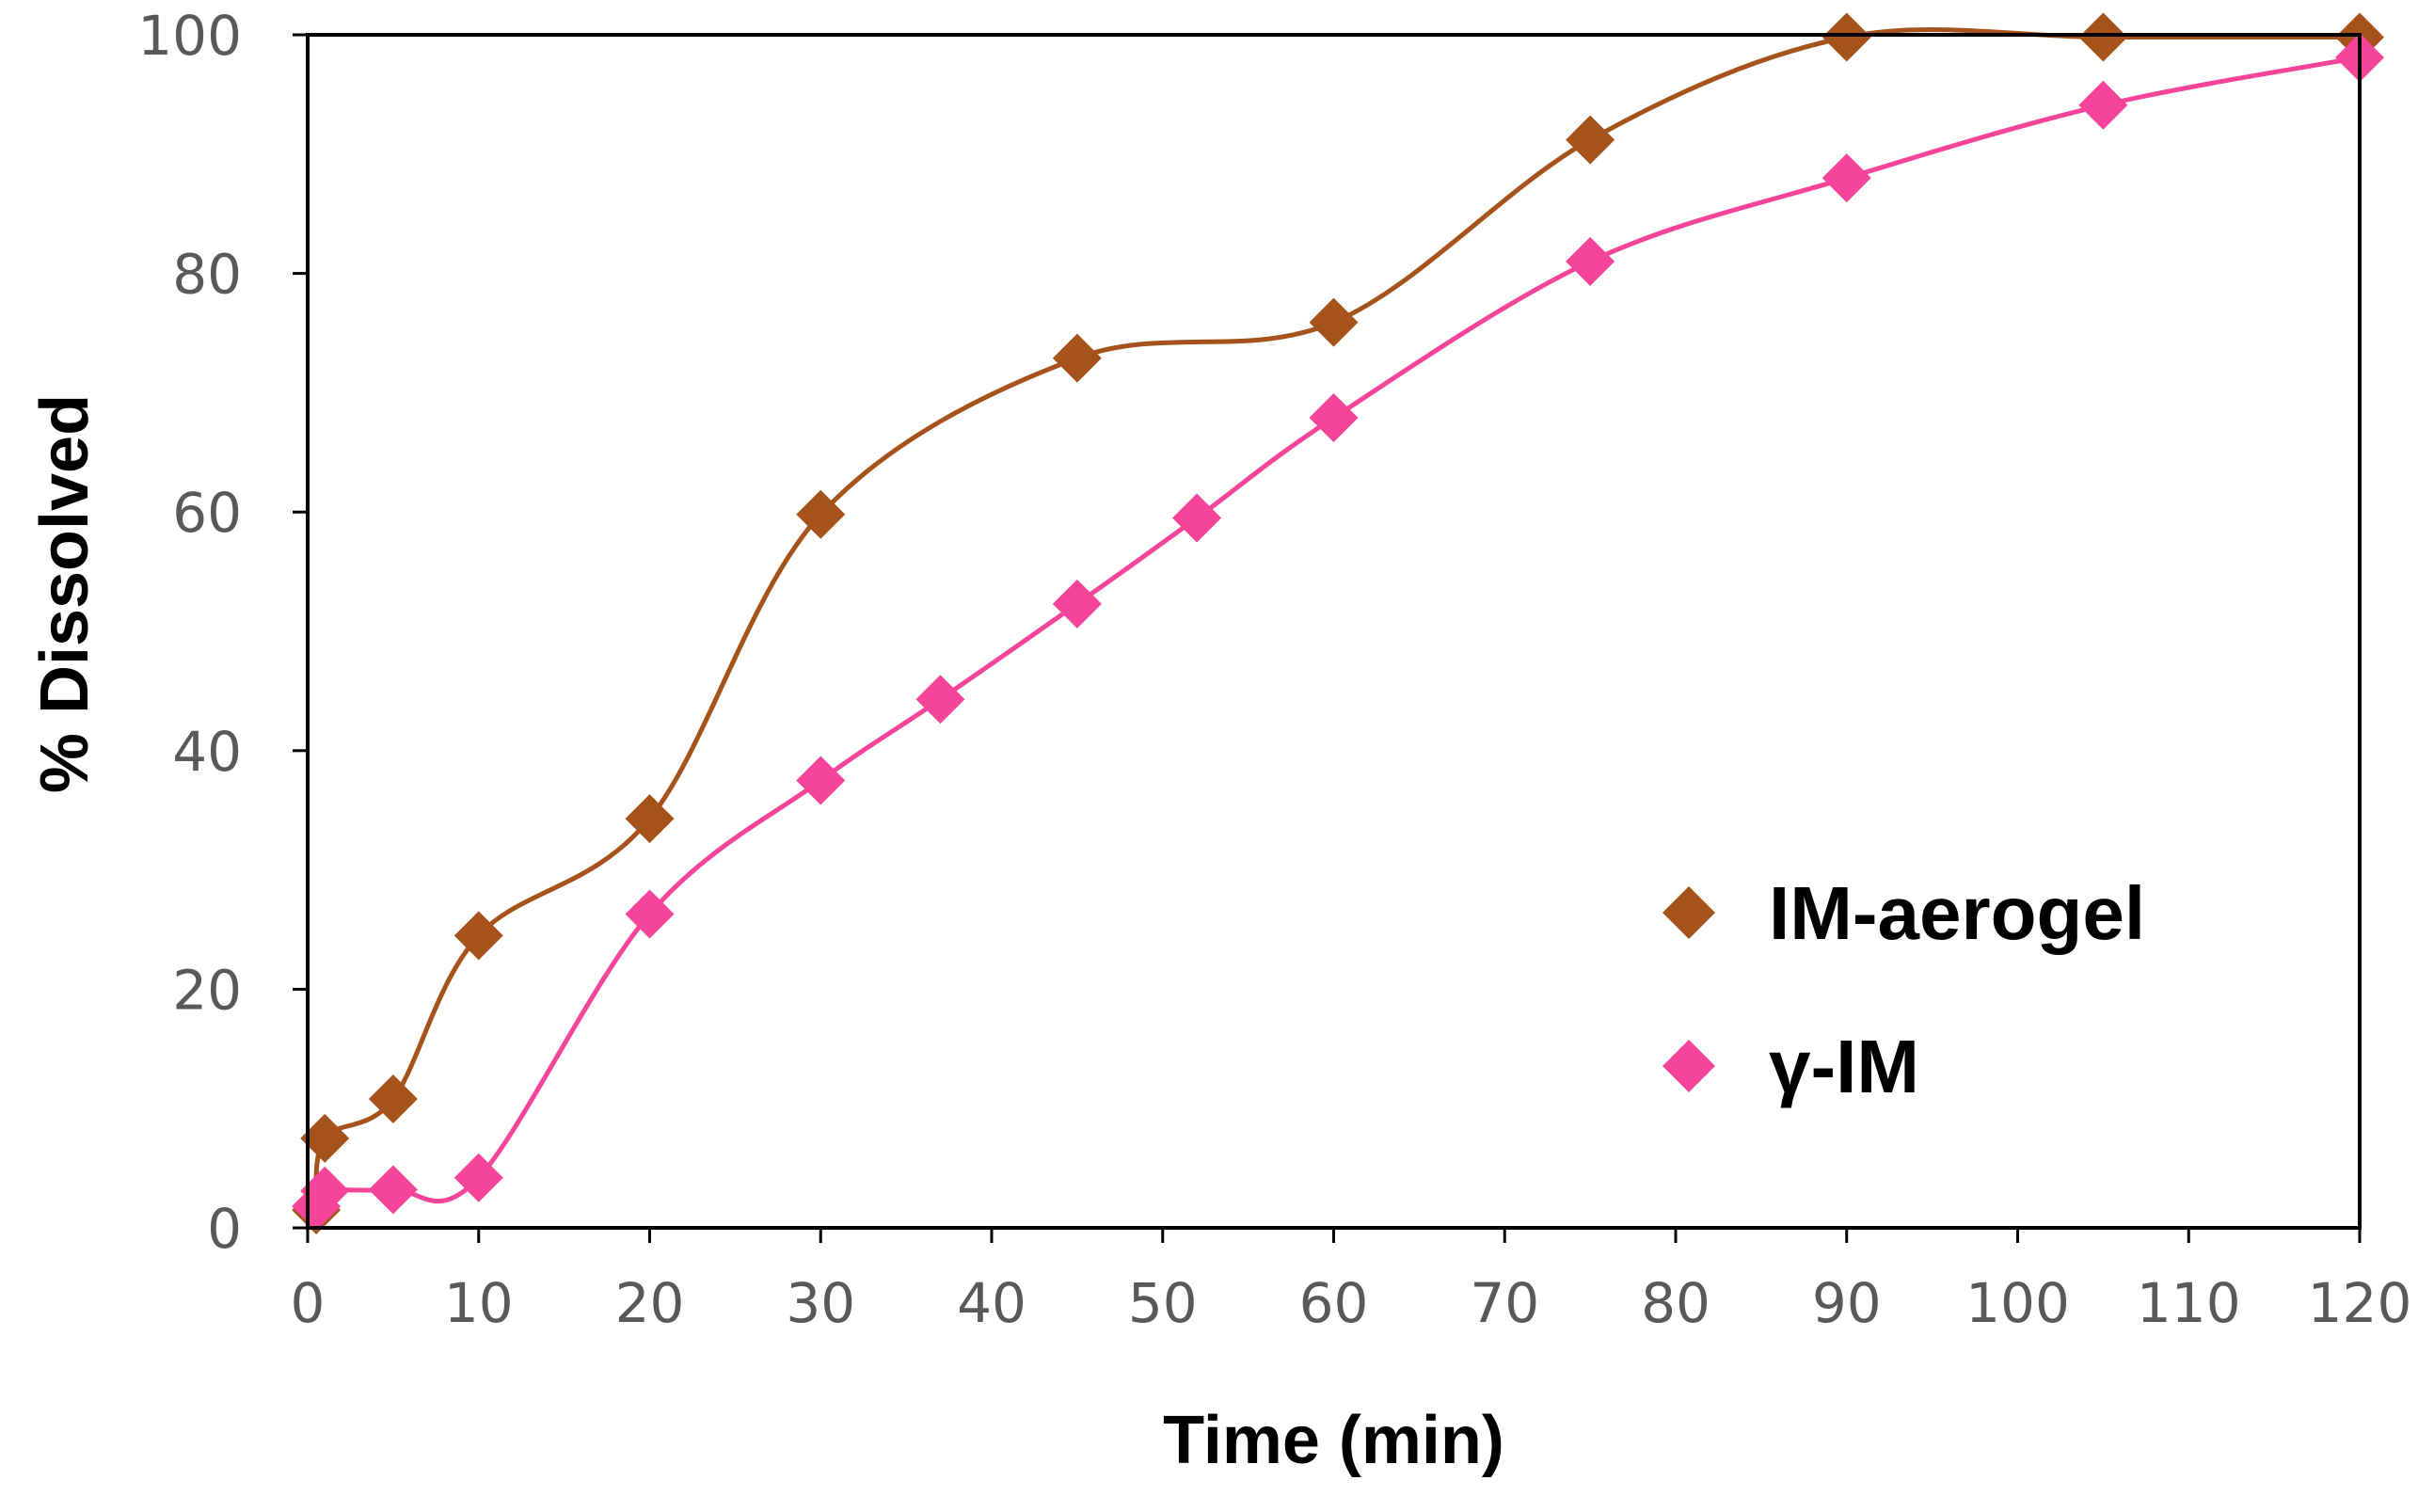 This screenshot has height=1512, width=2434. Describe the element at coordinates (1688, 1066) in the screenshot. I see `legend-gamma-im-marker` at that location.